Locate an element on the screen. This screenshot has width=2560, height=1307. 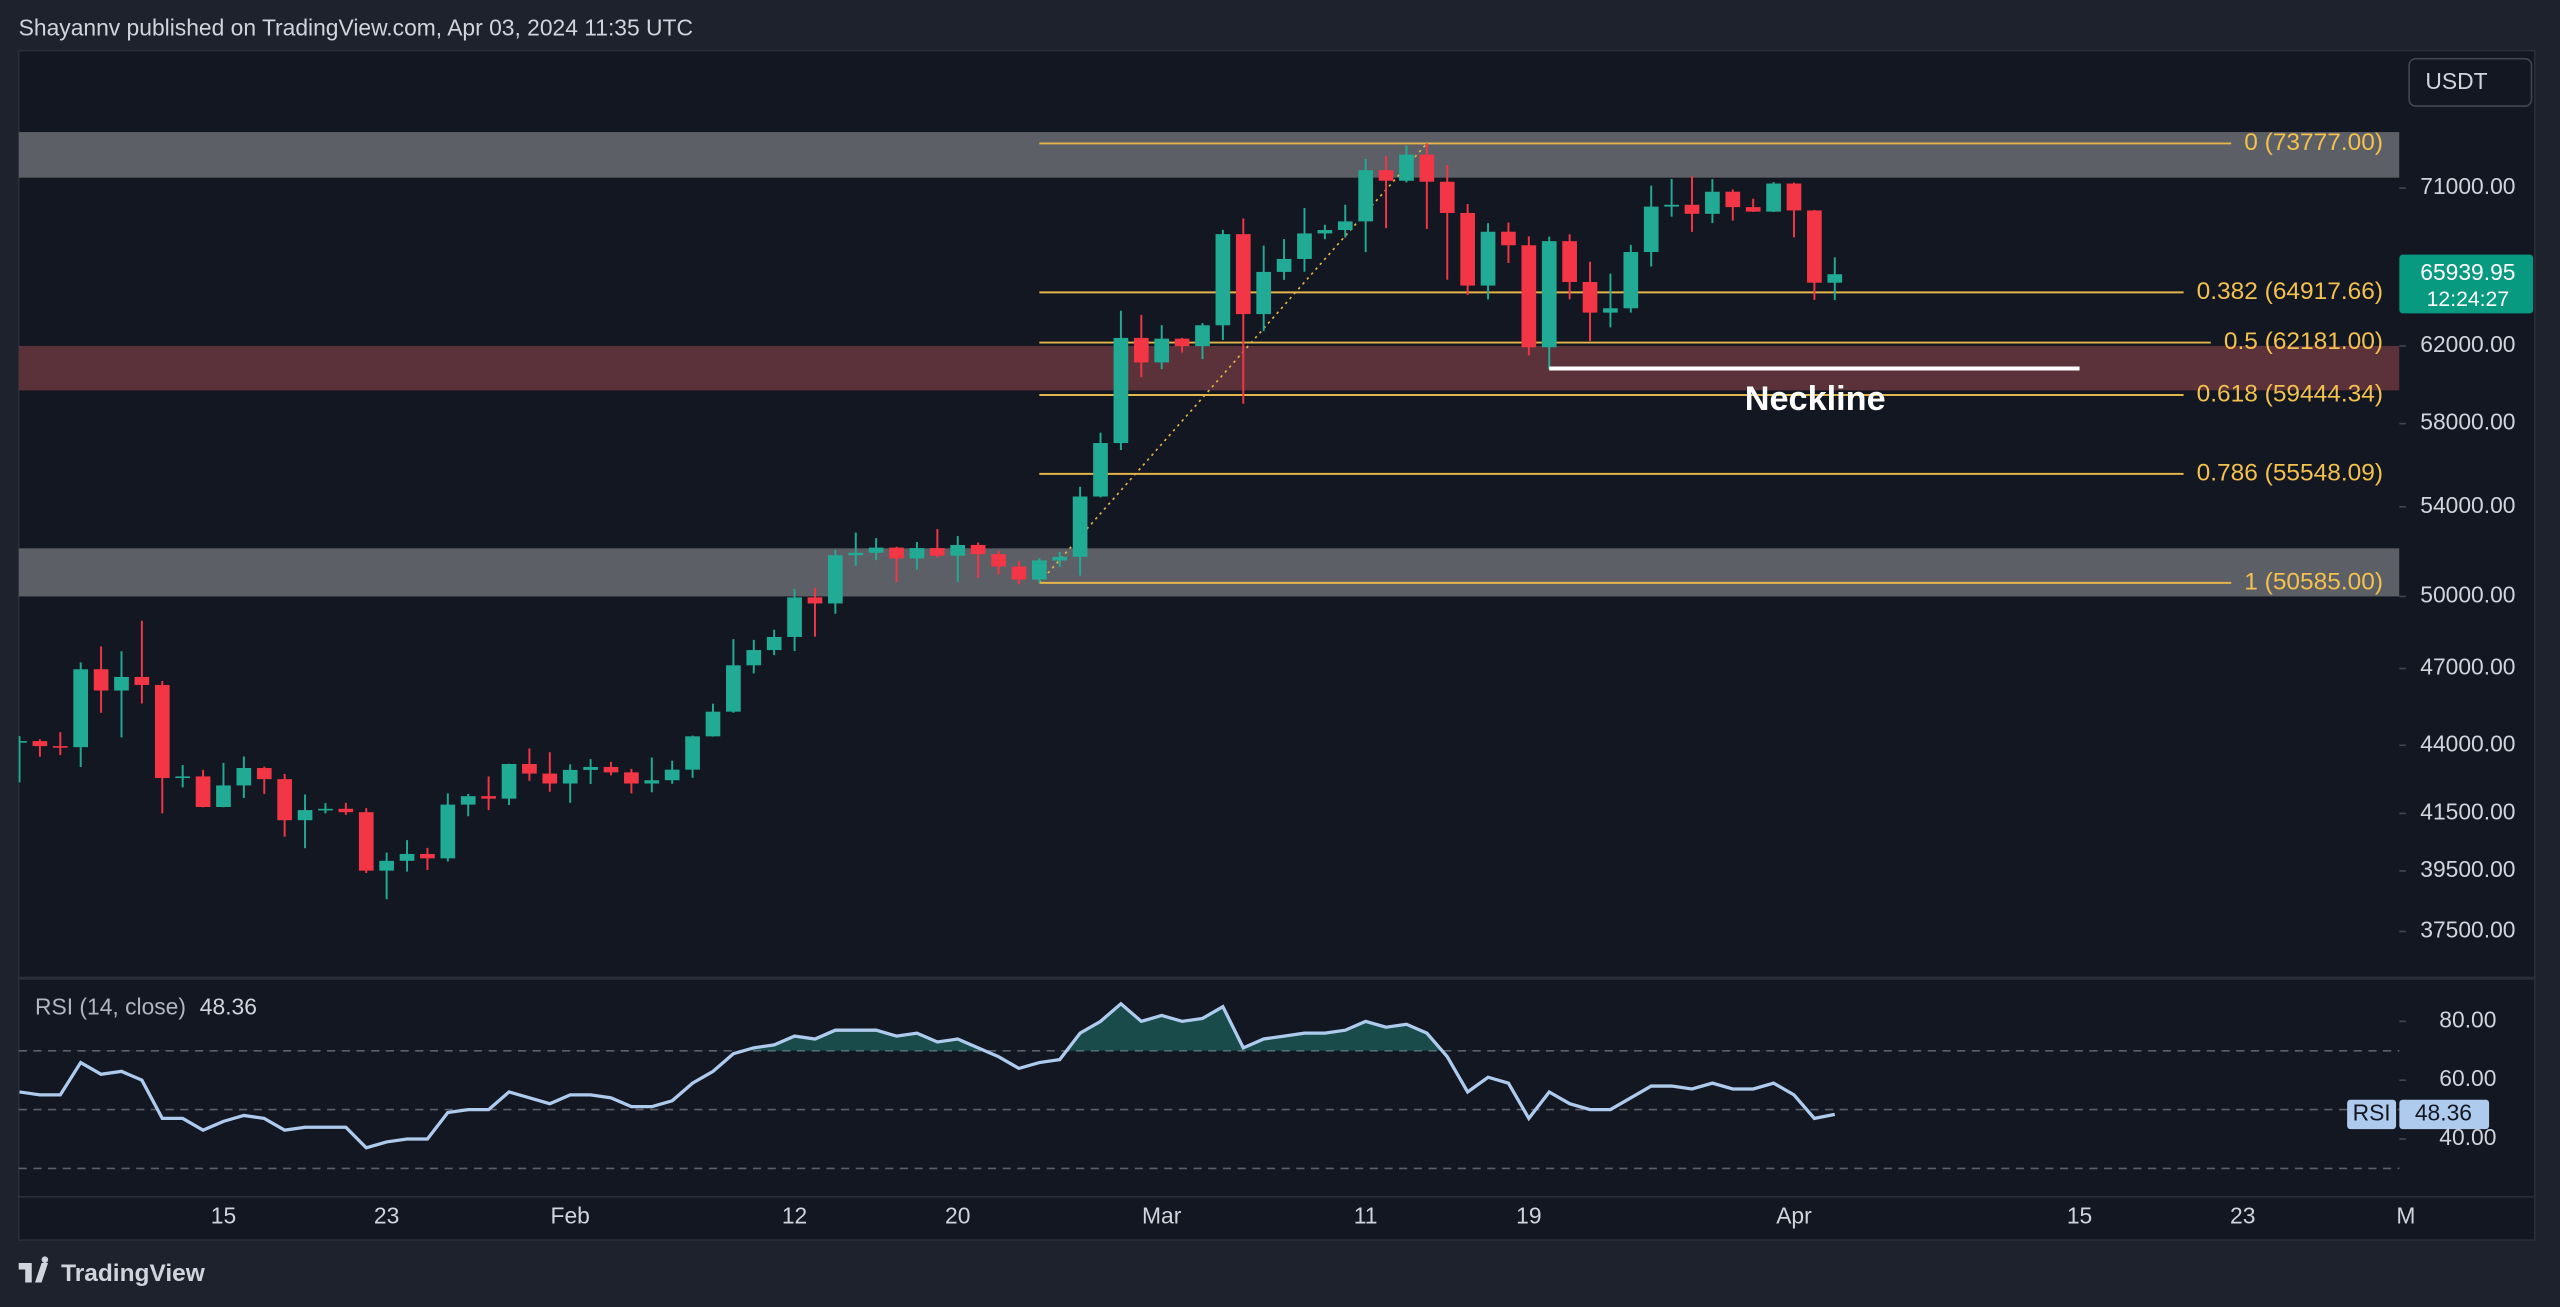
zone is located at coordinates (1209, 155).